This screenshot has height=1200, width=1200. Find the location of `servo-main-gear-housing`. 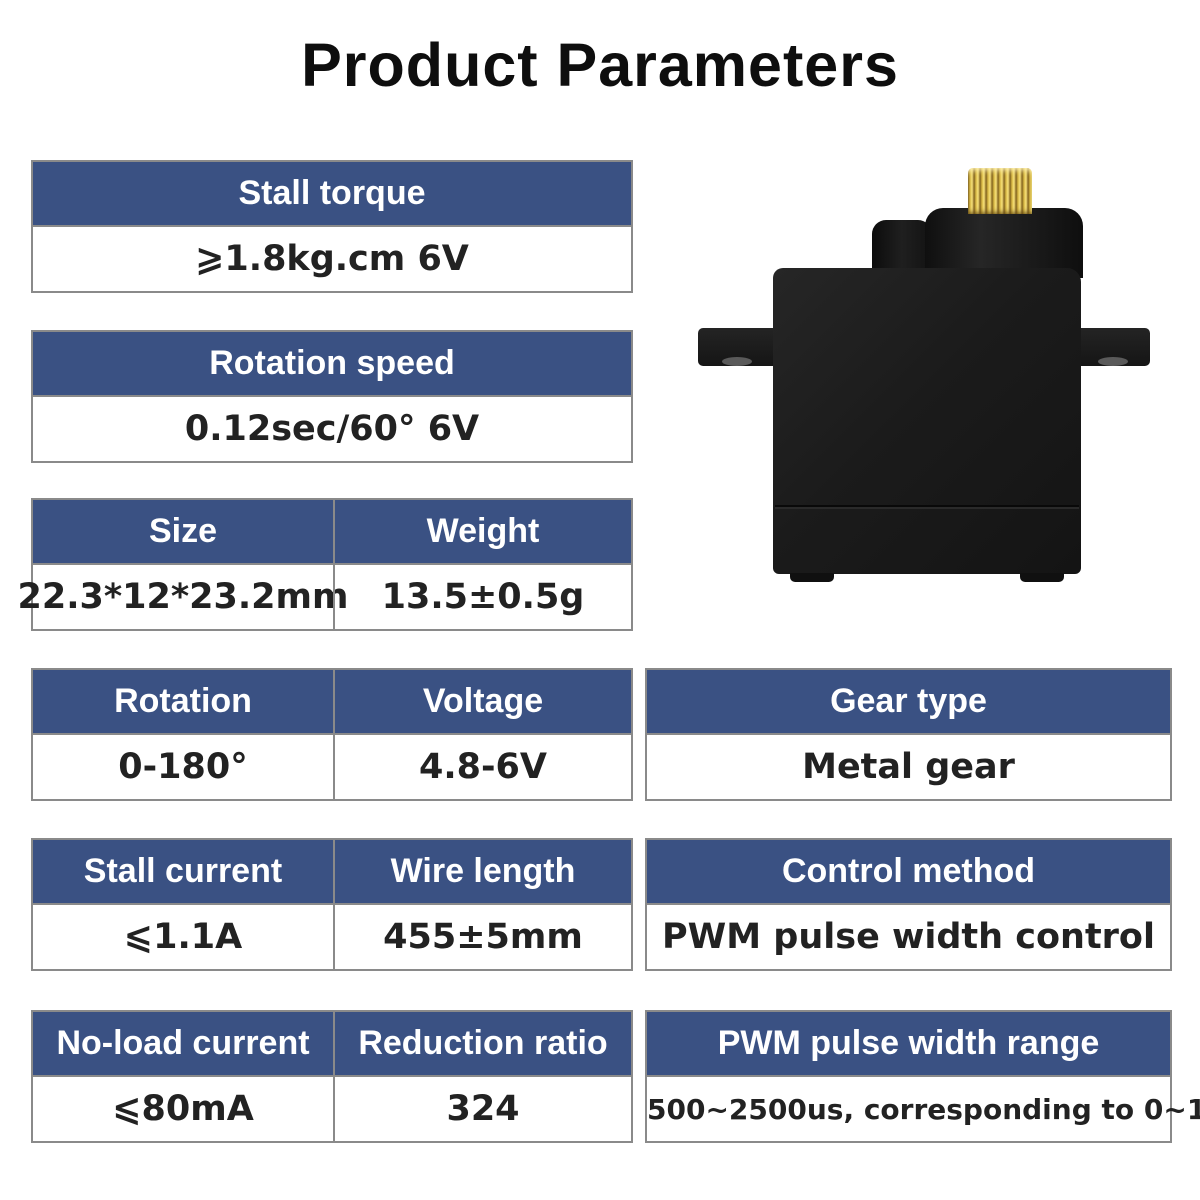

servo-main-gear-housing is located at coordinates (1004, 243).